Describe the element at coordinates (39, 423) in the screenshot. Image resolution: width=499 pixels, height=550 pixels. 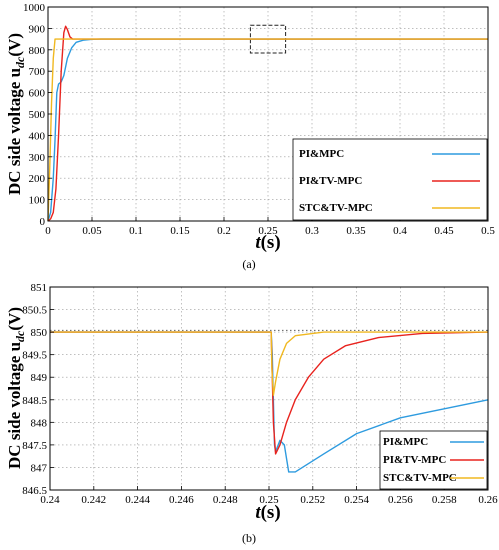
I see `y-tick-label-b: 848` at that location.